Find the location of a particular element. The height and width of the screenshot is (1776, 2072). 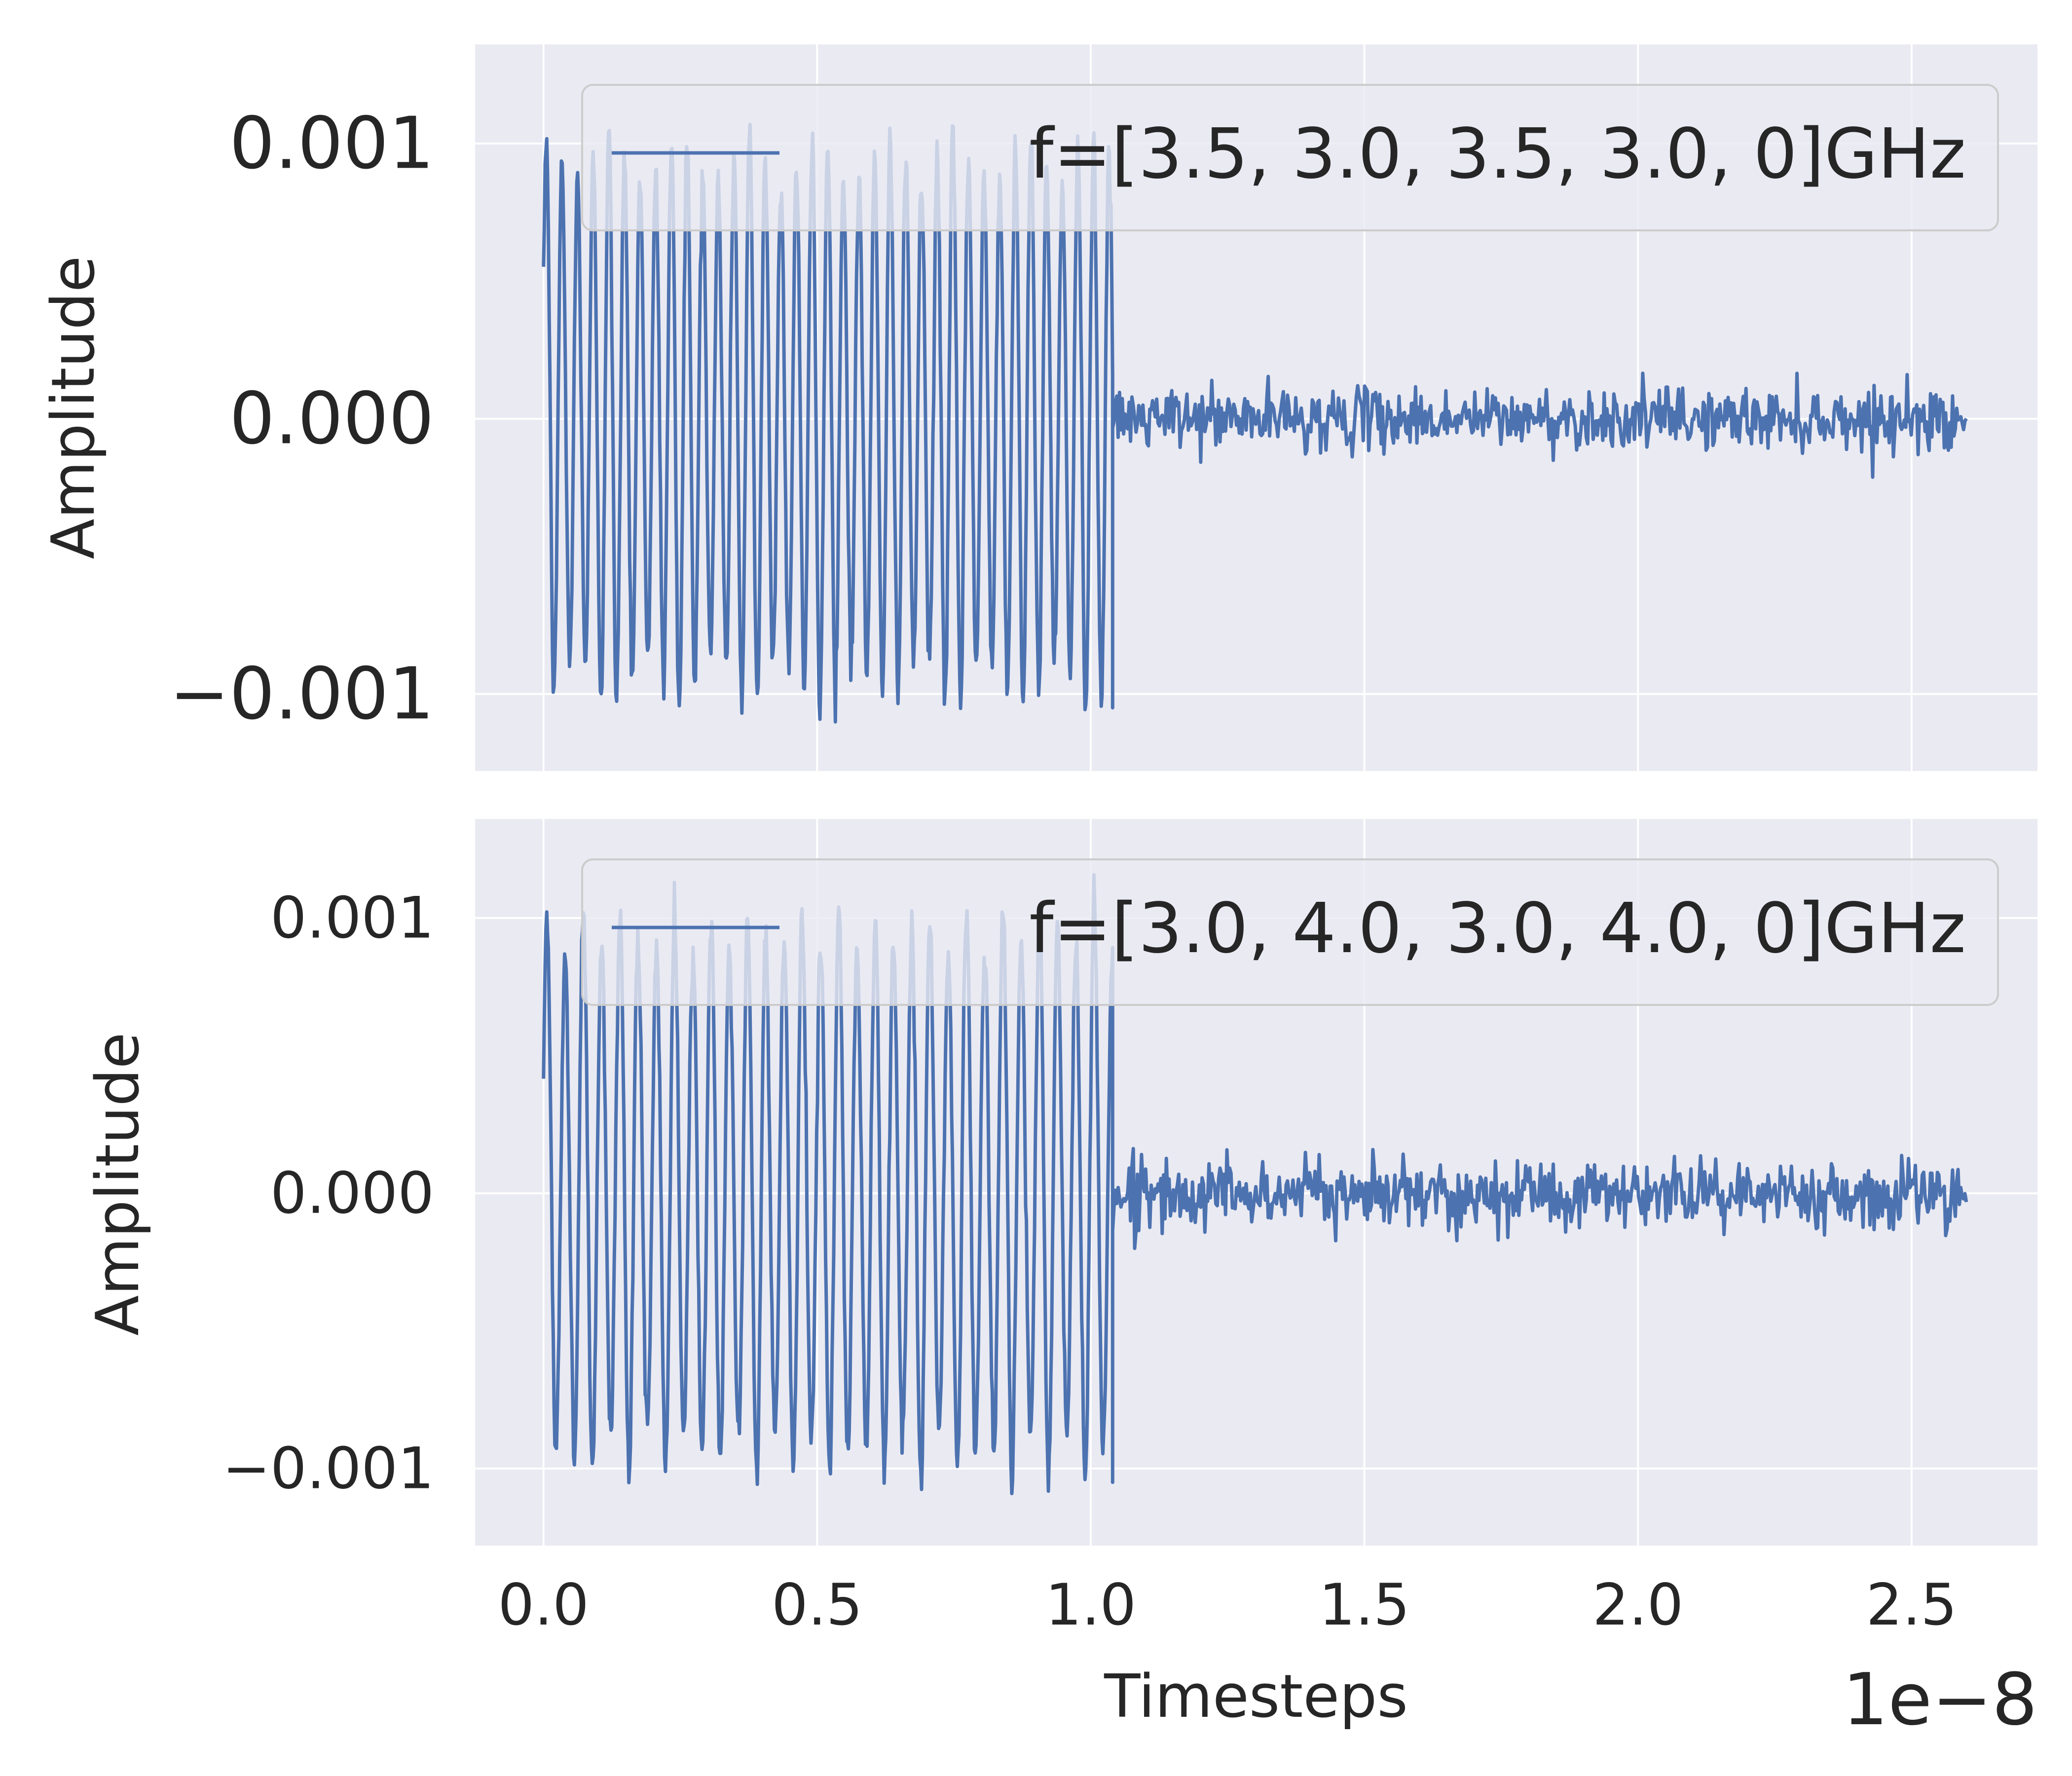

x-tick-label: 2.5 is located at coordinates (1912, 1605).